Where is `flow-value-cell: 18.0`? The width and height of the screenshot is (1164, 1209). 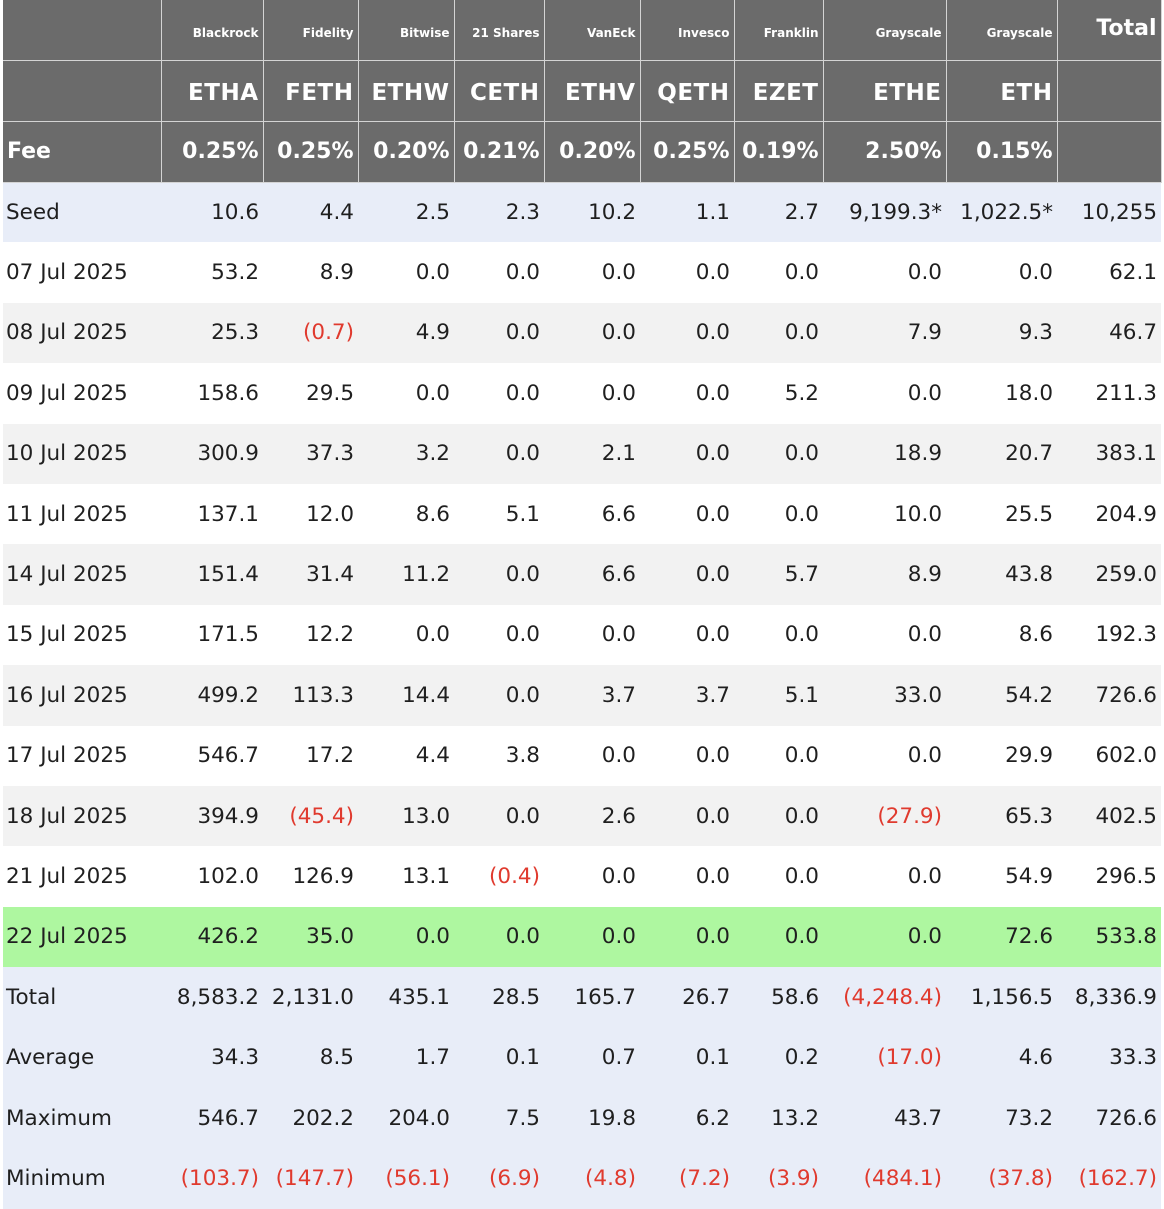 flow-value-cell: 18.0 is located at coordinates (1001, 393).